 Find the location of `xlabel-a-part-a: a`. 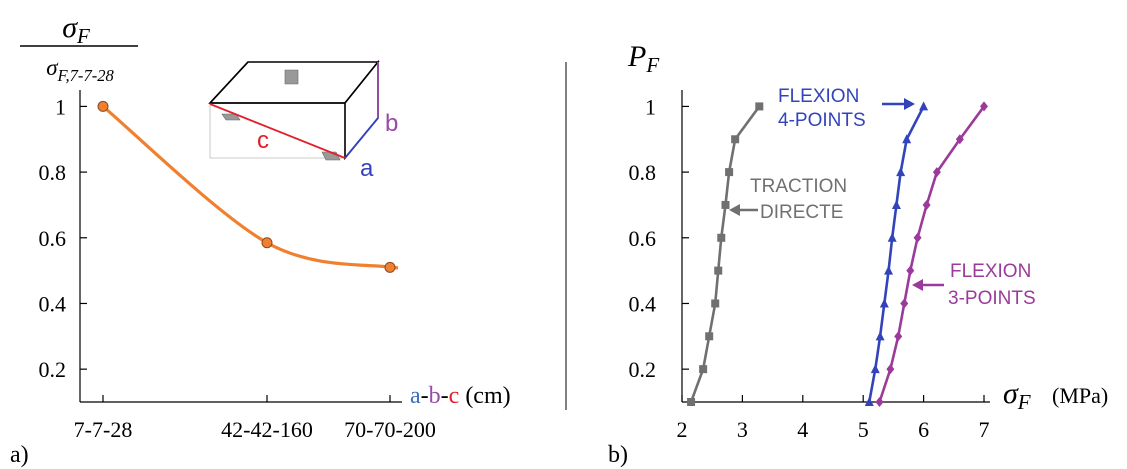

xlabel-a-part-a: a is located at coordinates (415, 396).